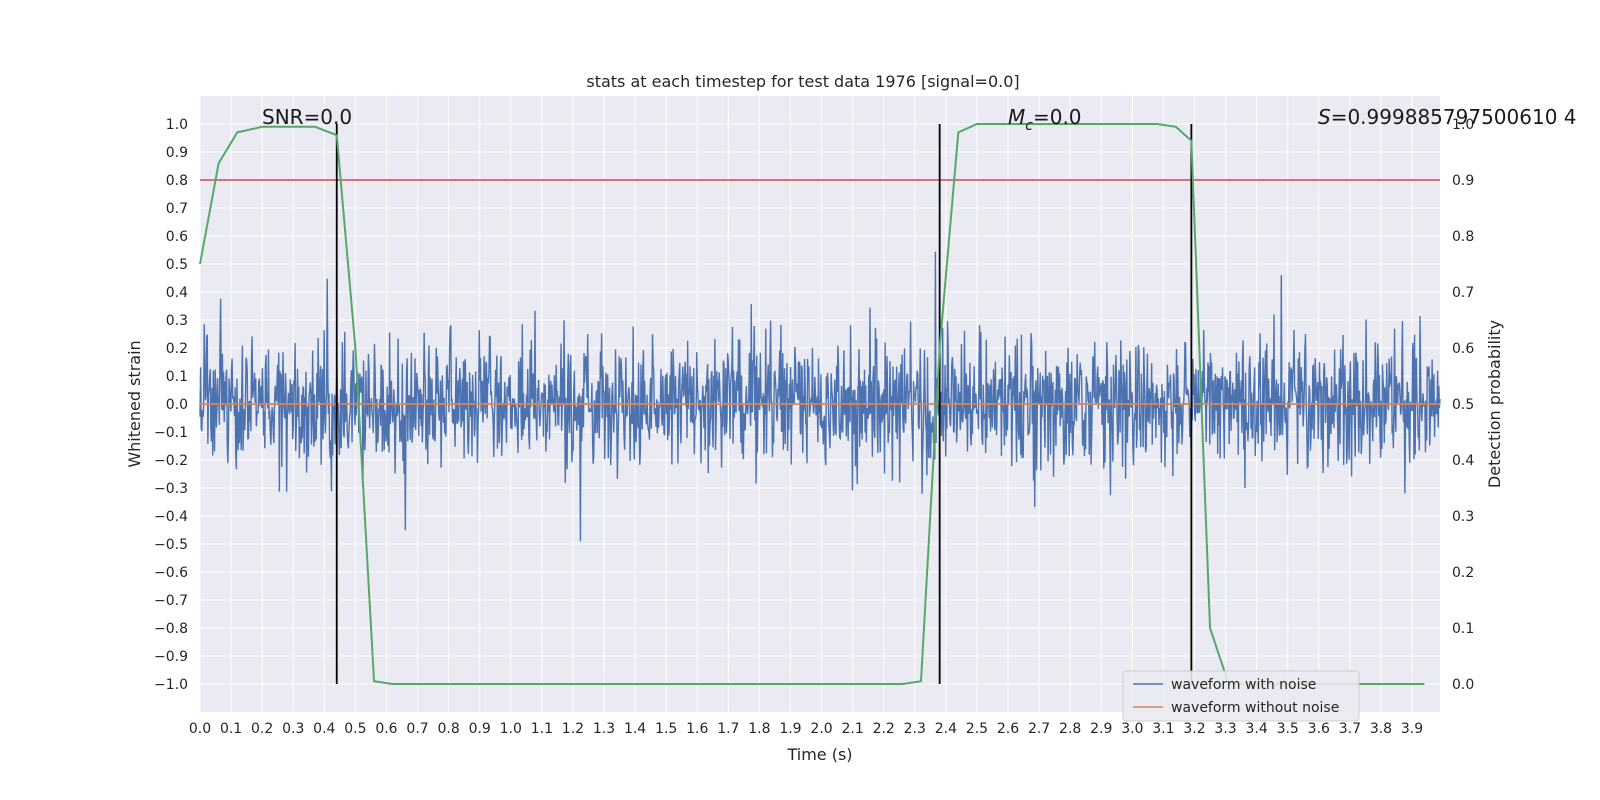 This screenshot has height=800, width=1600. Describe the element at coordinates (1324, 117) in the screenshot. I see `s-symbol: S` at that location.